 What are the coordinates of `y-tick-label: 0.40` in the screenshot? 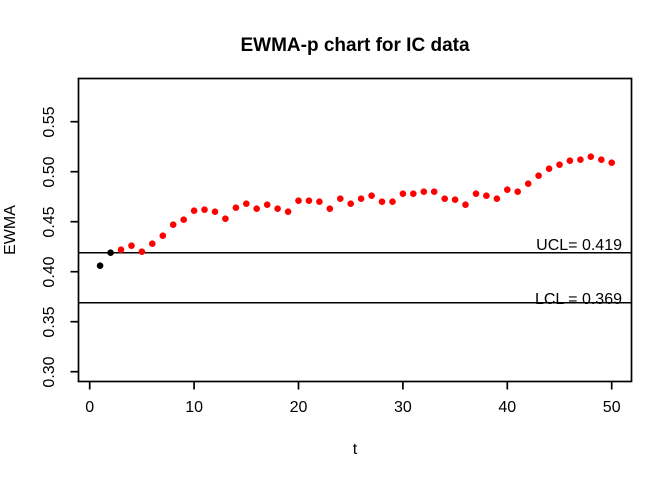 It's located at (49, 272).